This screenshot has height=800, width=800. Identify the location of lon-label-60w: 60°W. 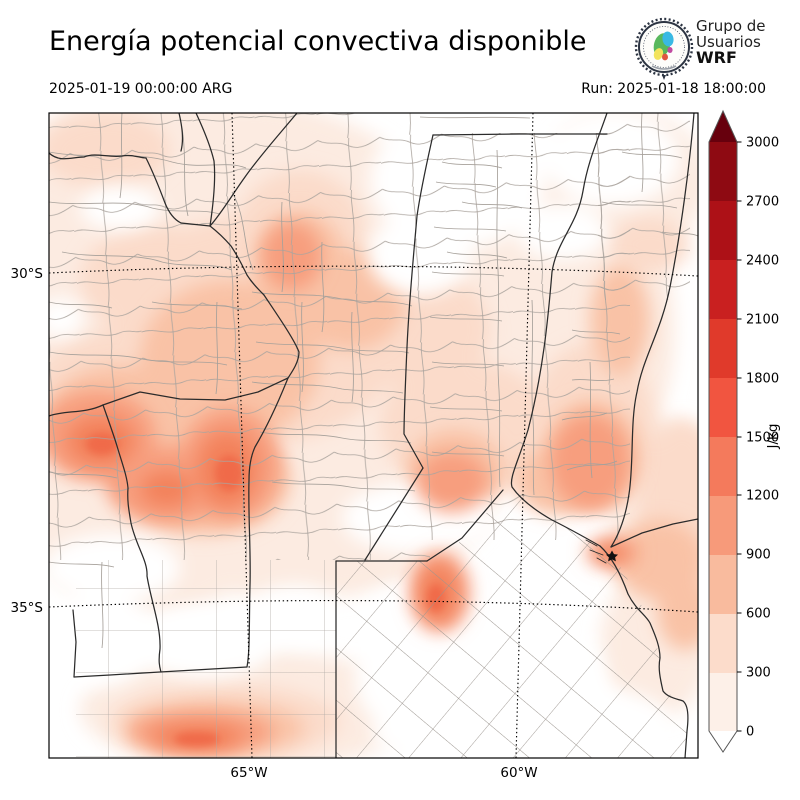
(518, 773).